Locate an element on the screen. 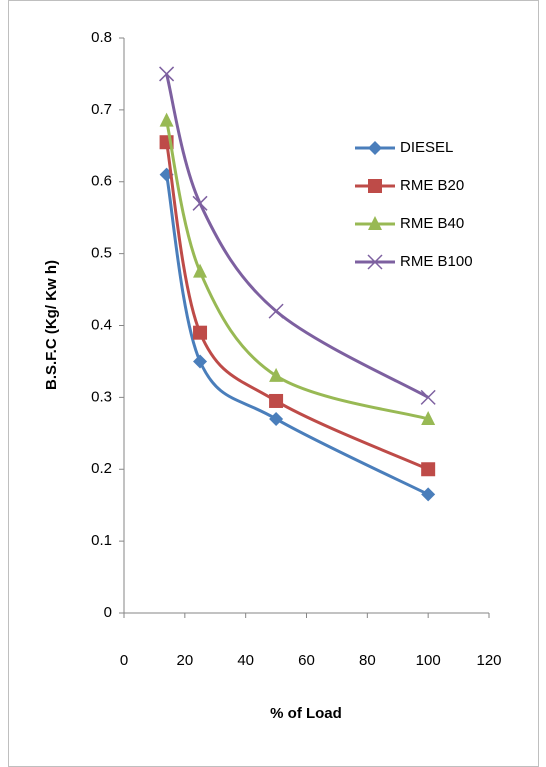 This screenshot has height=767, width=546. x-tick-label: 100 is located at coordinates (428, 660).